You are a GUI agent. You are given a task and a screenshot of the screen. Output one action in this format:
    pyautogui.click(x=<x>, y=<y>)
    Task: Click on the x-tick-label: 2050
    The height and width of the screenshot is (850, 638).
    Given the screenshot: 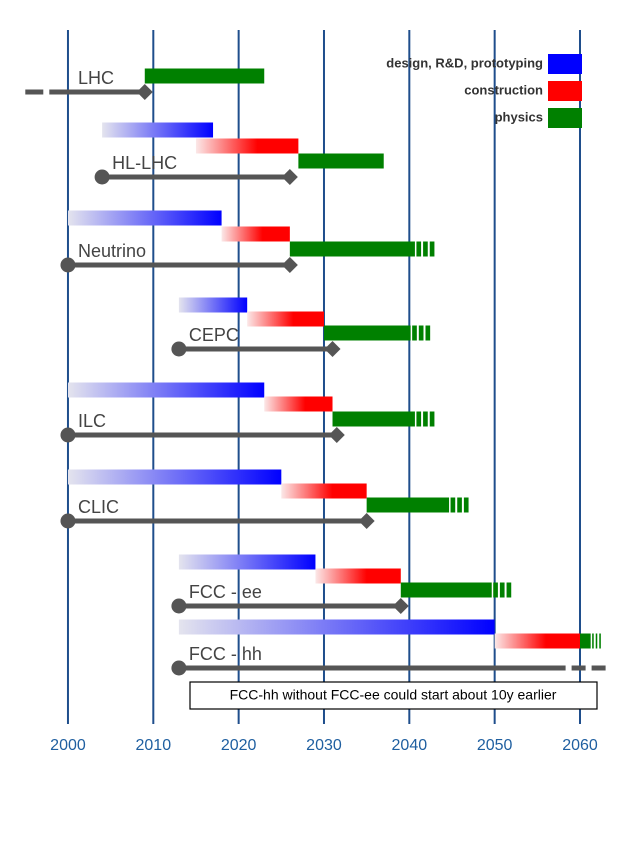 What is the action you would take?
    pyautogui.click(x=495, y=745)
    